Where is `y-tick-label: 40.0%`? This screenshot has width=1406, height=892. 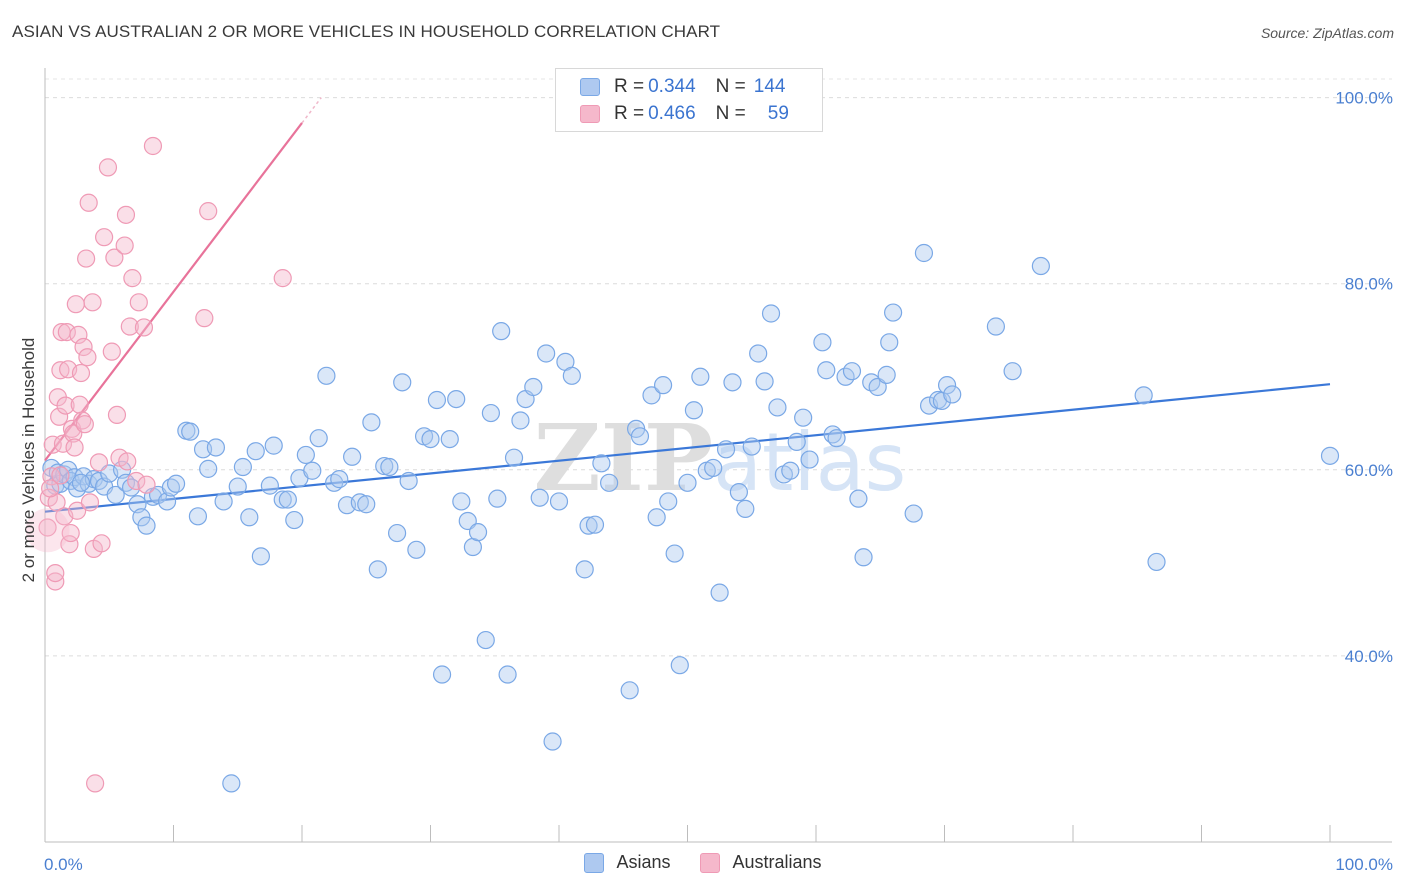
y-tick-label: 40.0% is located at coordinates (1369, 656).